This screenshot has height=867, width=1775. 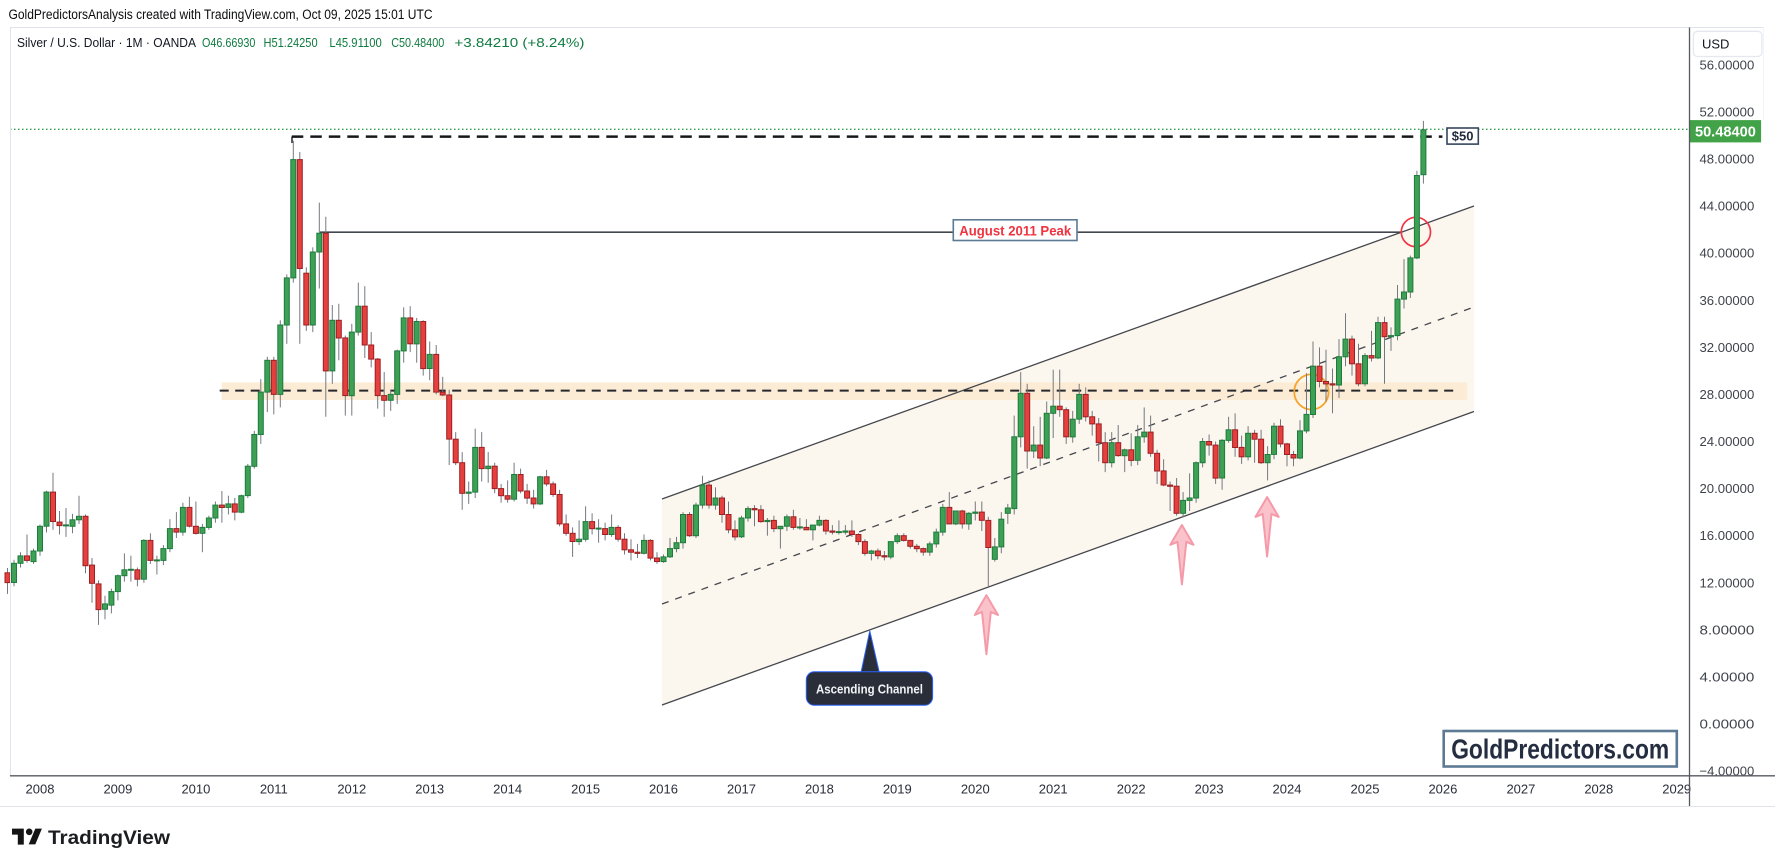 What do you see at coordinates (1676, 789) in the screenshot?
I see `svg-text: 2029` at bounding box center [1676, 789].